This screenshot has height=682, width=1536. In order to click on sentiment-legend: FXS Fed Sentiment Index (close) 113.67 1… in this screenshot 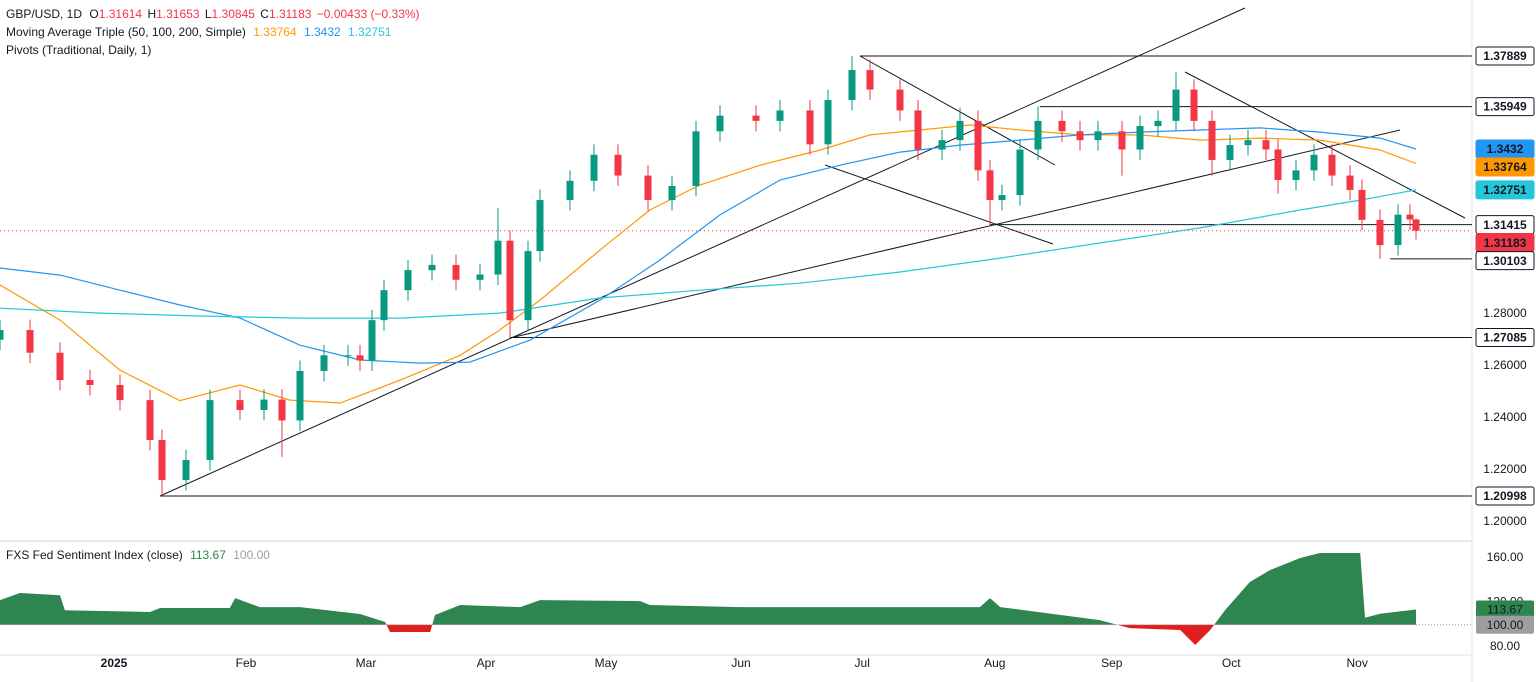, I will do `click(138, 555)`.